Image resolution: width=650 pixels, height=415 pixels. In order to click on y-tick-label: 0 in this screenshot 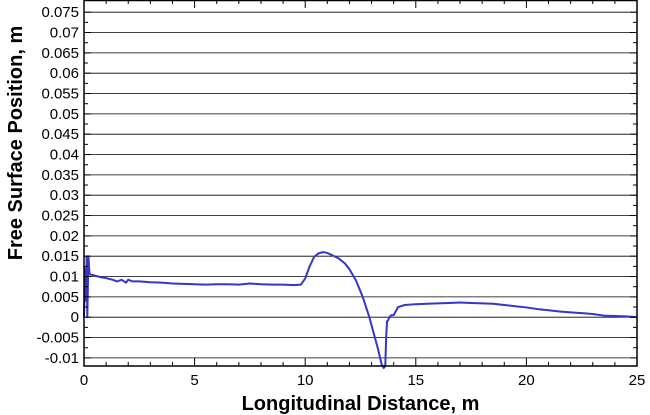, I will do `click(75, 317)`.